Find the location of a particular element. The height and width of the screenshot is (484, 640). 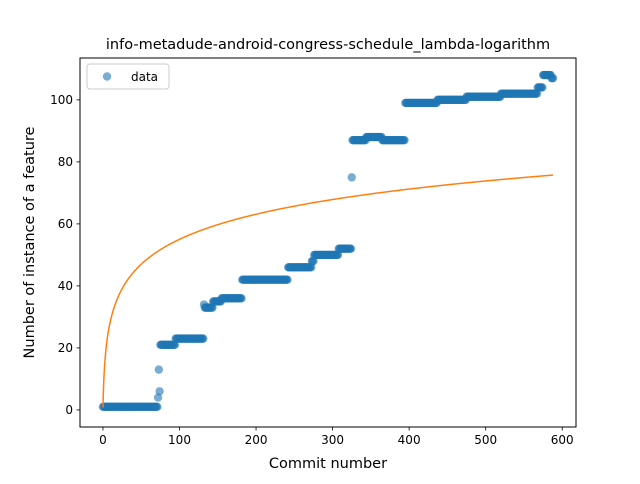

x-tick-label: 400 is located at coordinates (409, 440).